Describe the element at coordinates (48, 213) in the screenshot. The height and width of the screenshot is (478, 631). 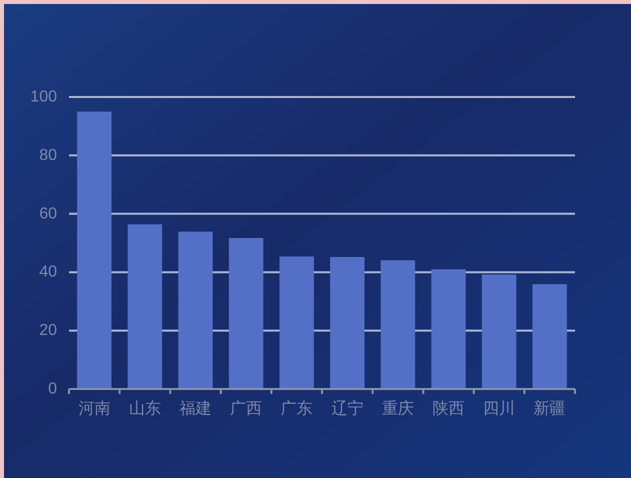
I see `y-tick-label: 60` at that location.